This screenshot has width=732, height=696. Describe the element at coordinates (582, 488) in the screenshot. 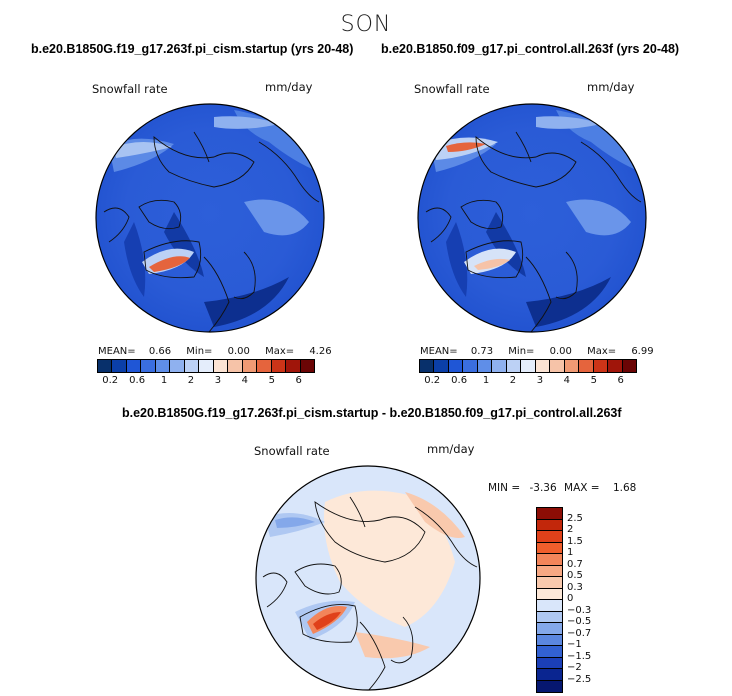

I see `diff-max-label: MAX =` at that location.